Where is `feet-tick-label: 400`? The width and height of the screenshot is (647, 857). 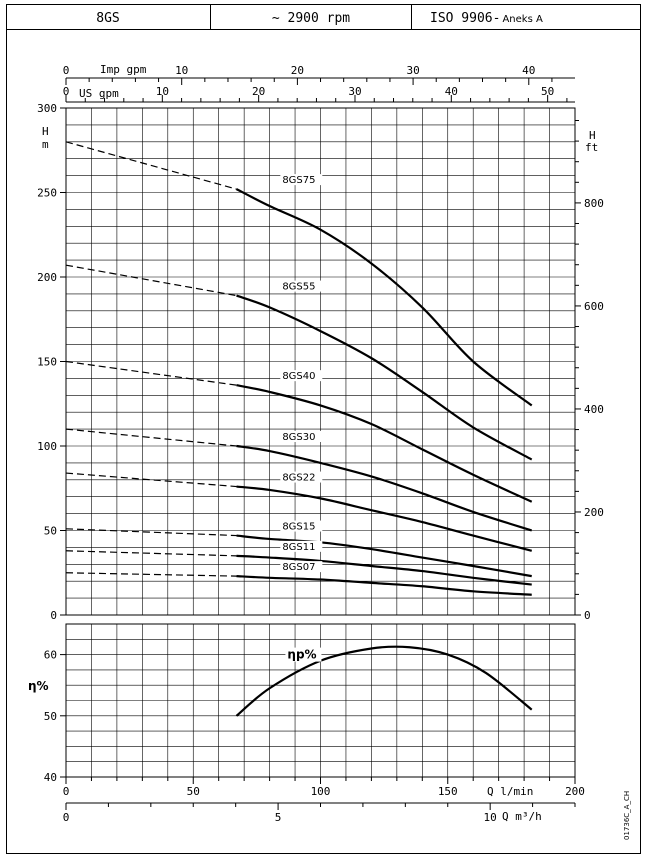 feet-tick-label: 400 is located at coordinates (594, 409).